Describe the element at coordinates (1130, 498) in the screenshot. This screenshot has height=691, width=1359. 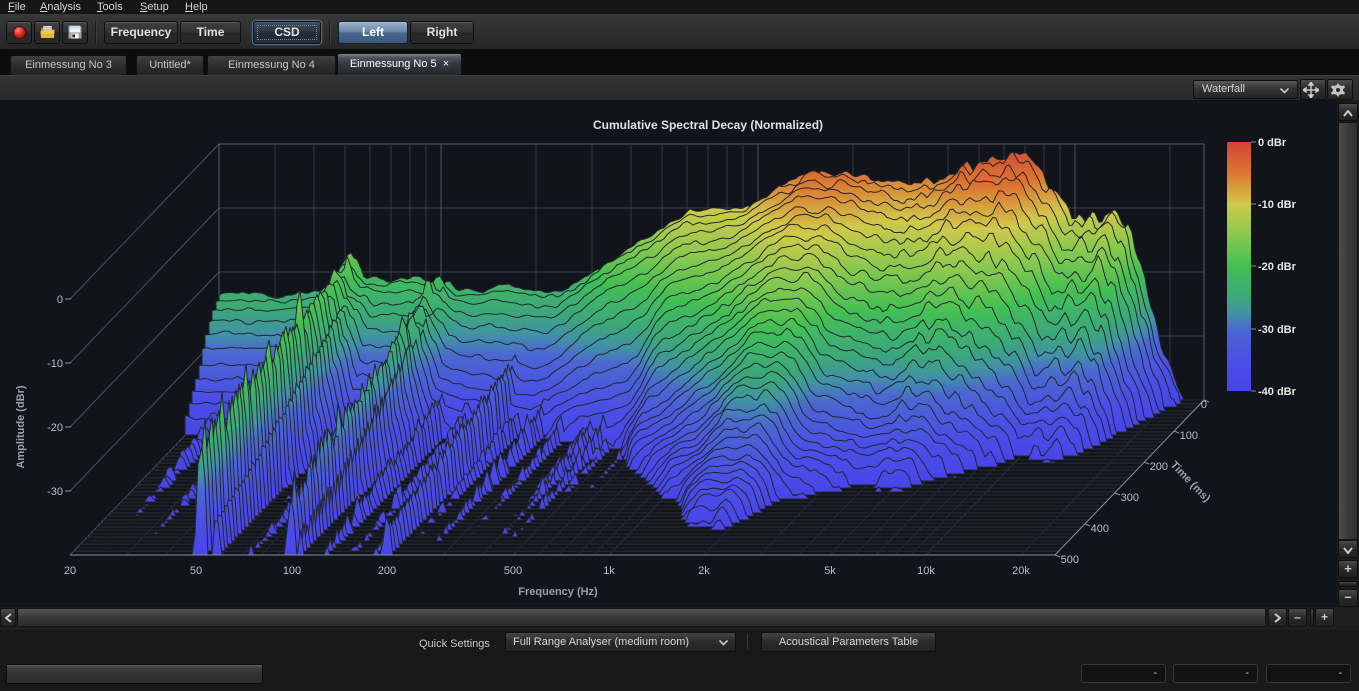
I see `svg-text: 300` at that location.